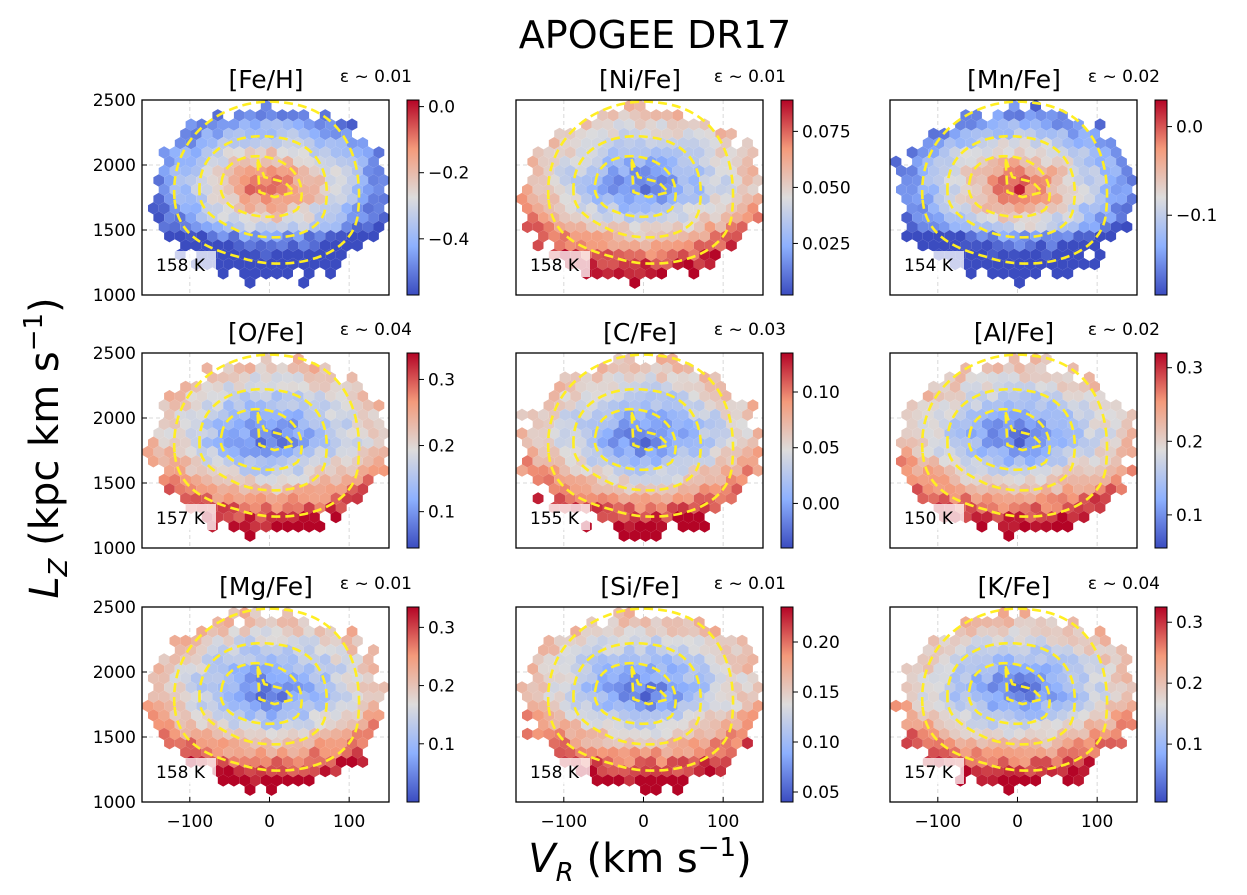 The width and height of the screenshot is (1247, 895). What do you see at coordinates (413, 704) in the screenshot?
I see `colorbar` at bounding box center [413, 704].